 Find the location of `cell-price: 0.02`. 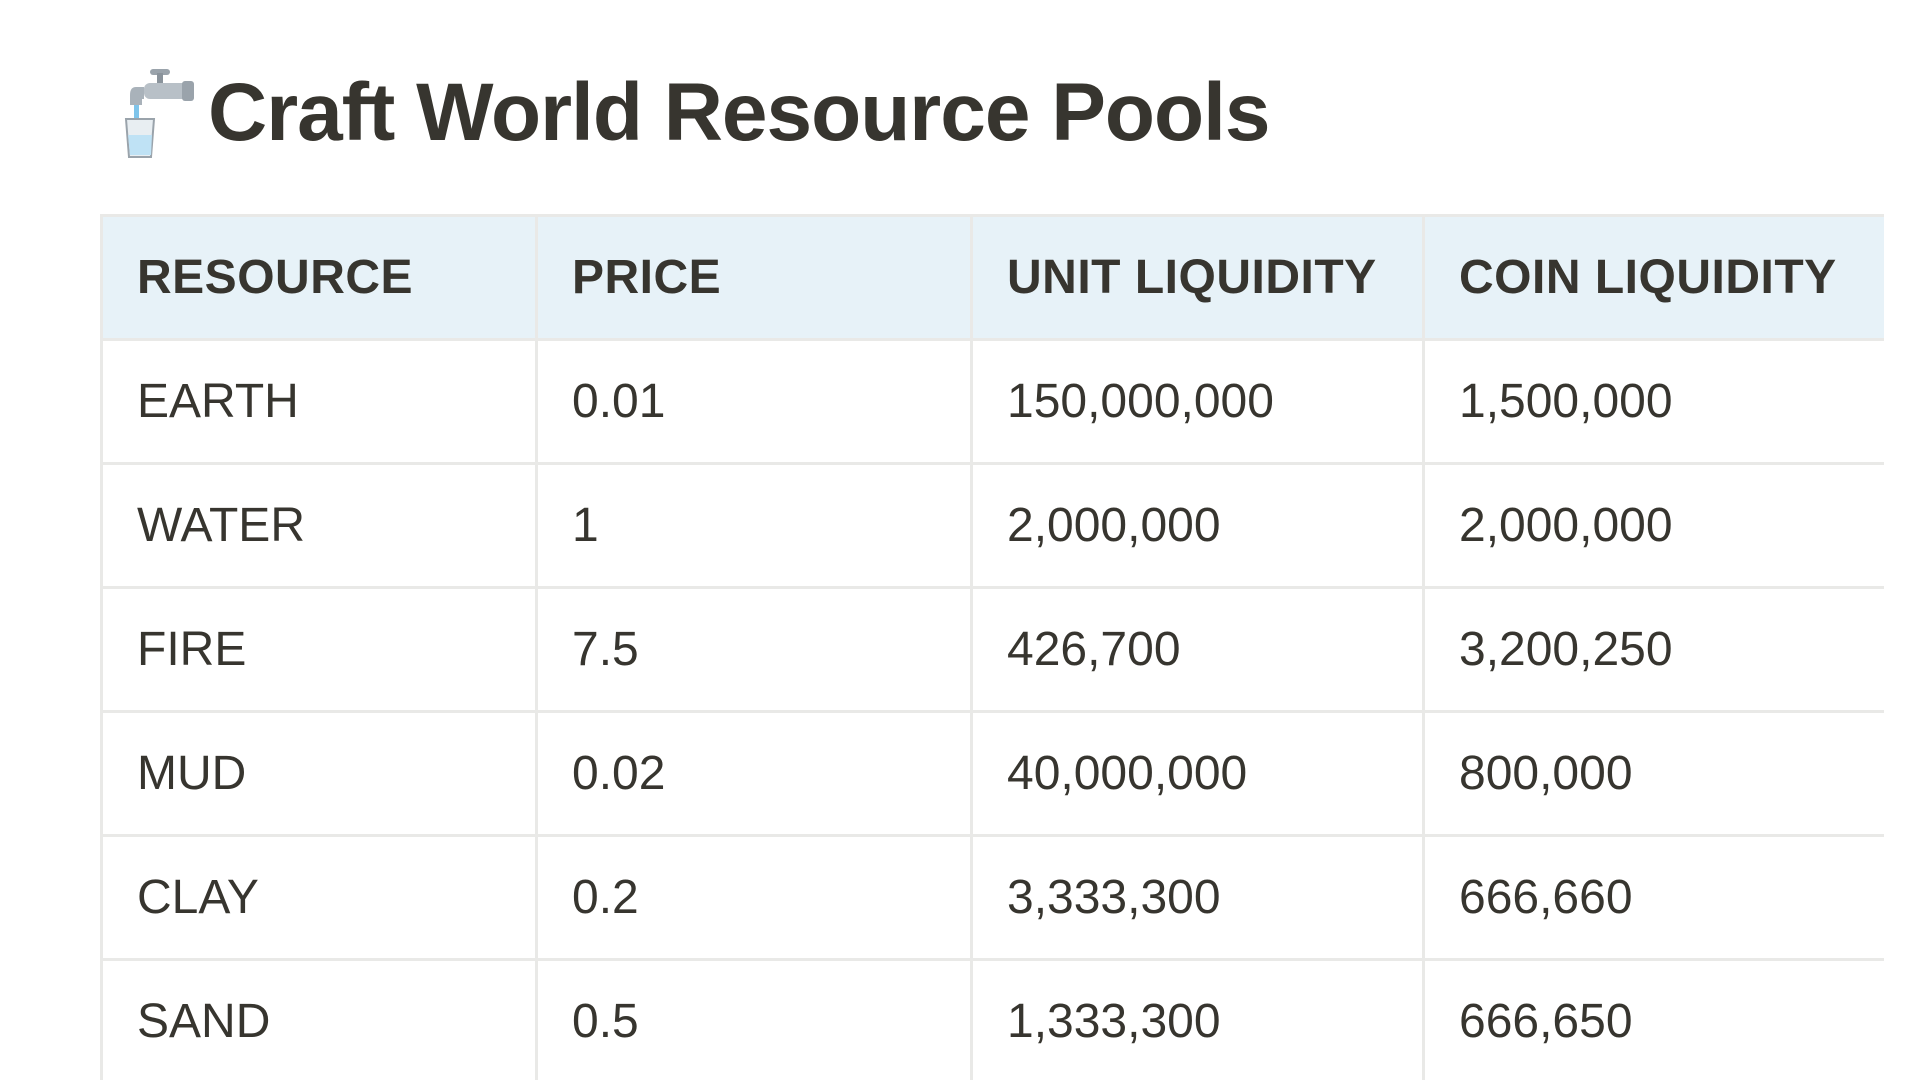

cell-price: 0.02 is located at coordinates (754, 773).